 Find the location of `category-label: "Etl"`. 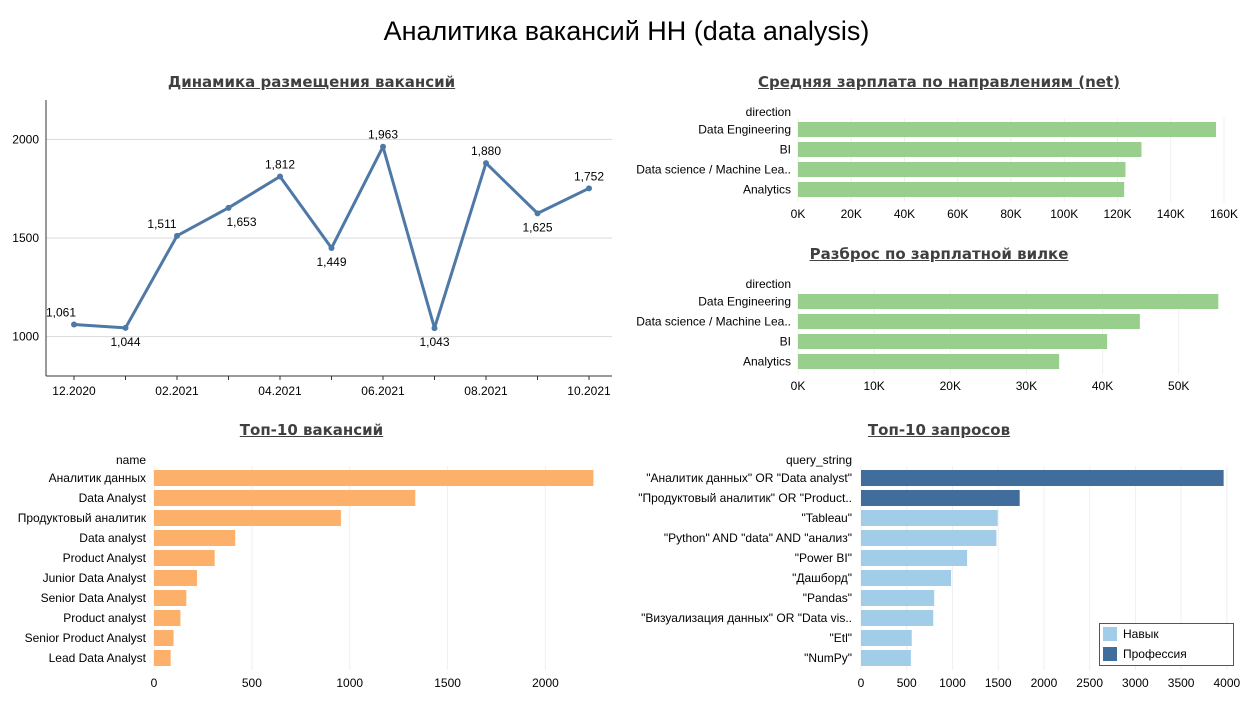

category-label: "Etl" is located at coordinates (840, 638).